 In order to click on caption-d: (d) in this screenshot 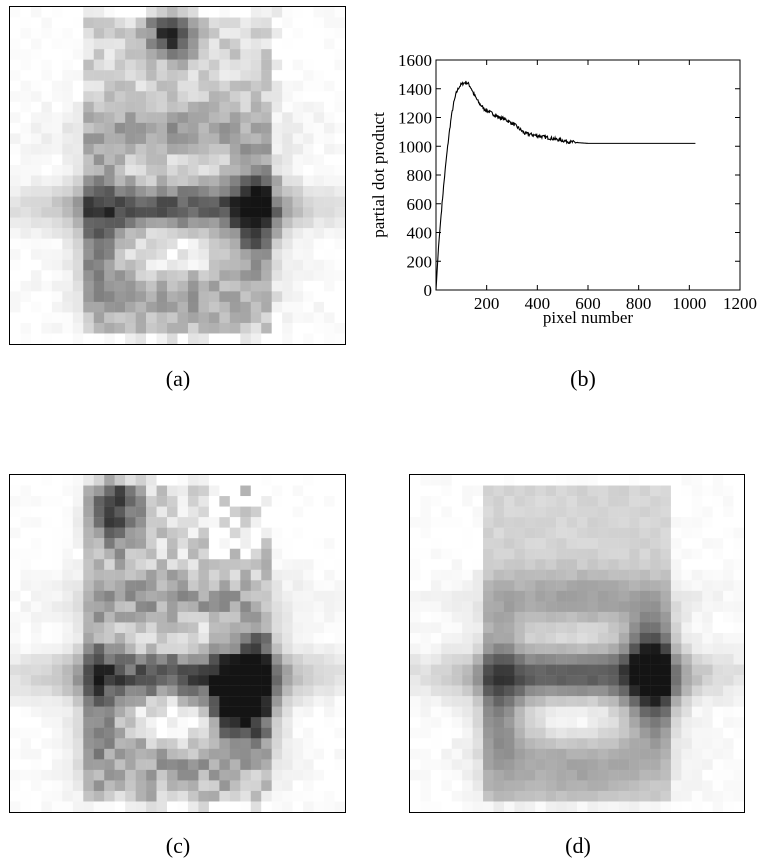, I will do `click(578, 845)`.